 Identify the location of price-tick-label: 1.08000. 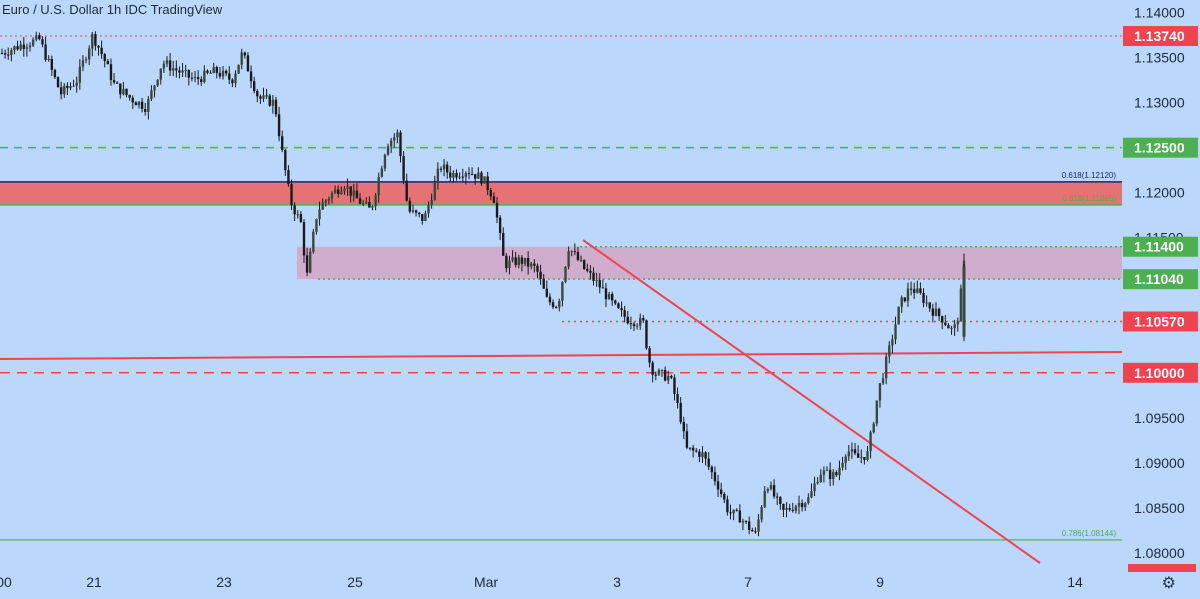
(1159, 553).